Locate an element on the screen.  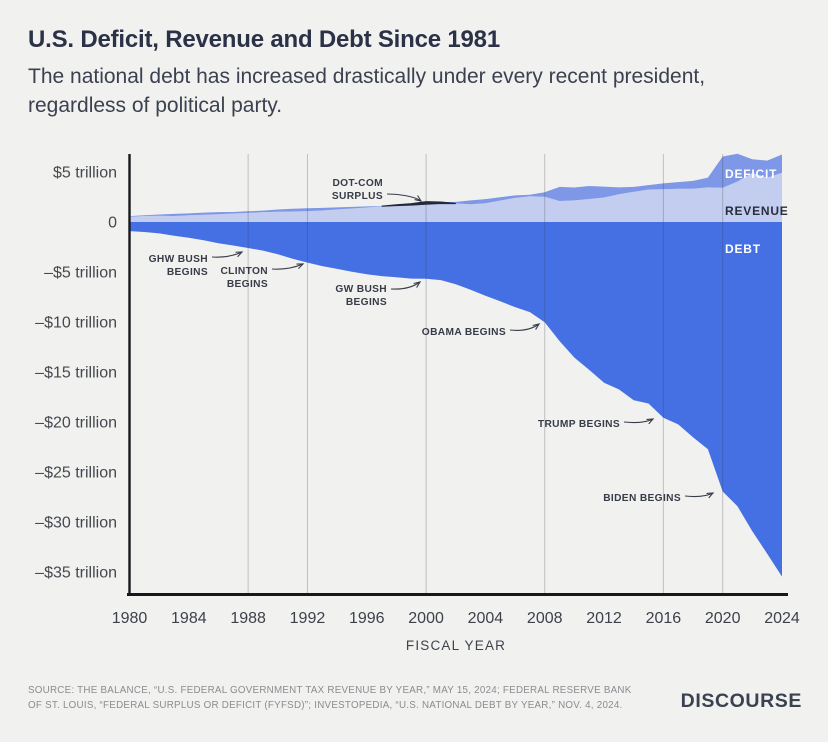
annotation-trump-begins-arrow is located at coordinates (639, 421).